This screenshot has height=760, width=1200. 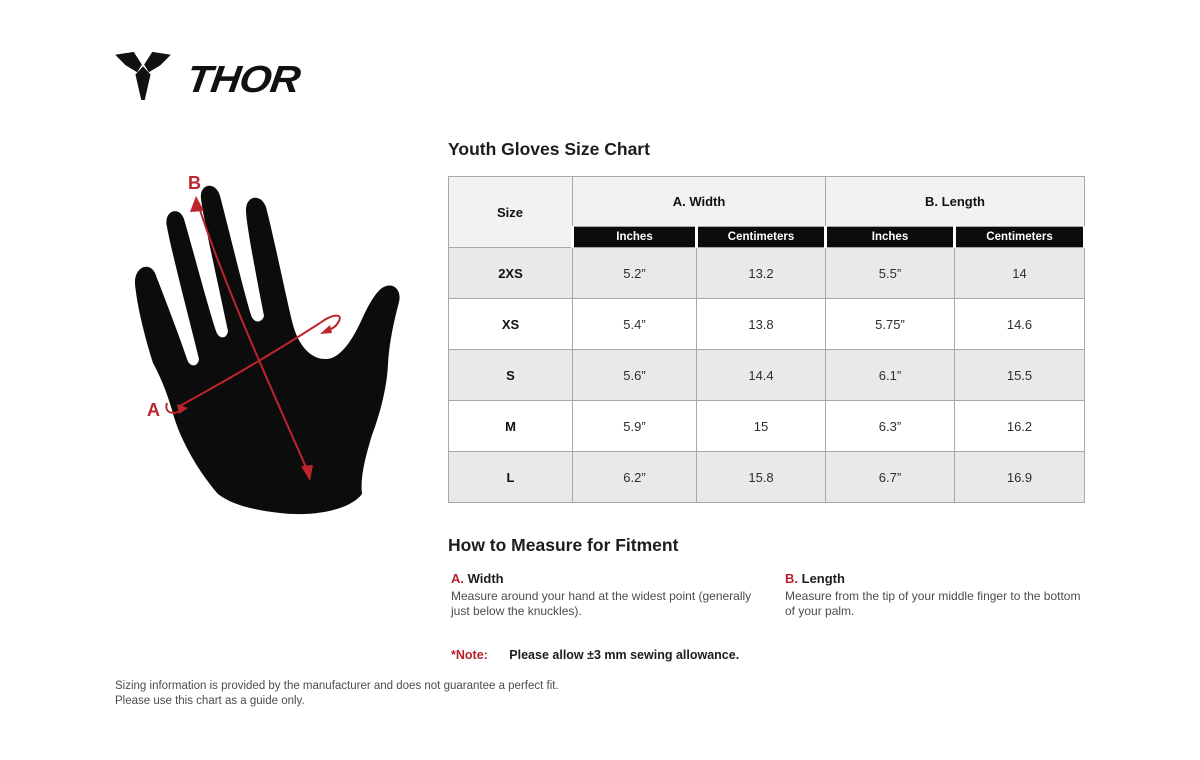 What do you see at coordinates (890, 237) in the screenshot?
I see `subheader-length-inches: Inches` at bounding box center [890, 237].